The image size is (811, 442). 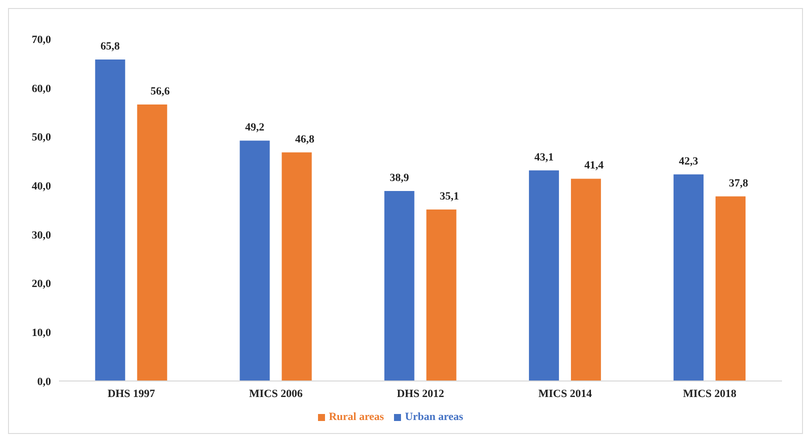 What do you see at coordinates (44, 382) in the screenshot?
I see `y-tick-label: 0,0` at bounding box center [44, 382].